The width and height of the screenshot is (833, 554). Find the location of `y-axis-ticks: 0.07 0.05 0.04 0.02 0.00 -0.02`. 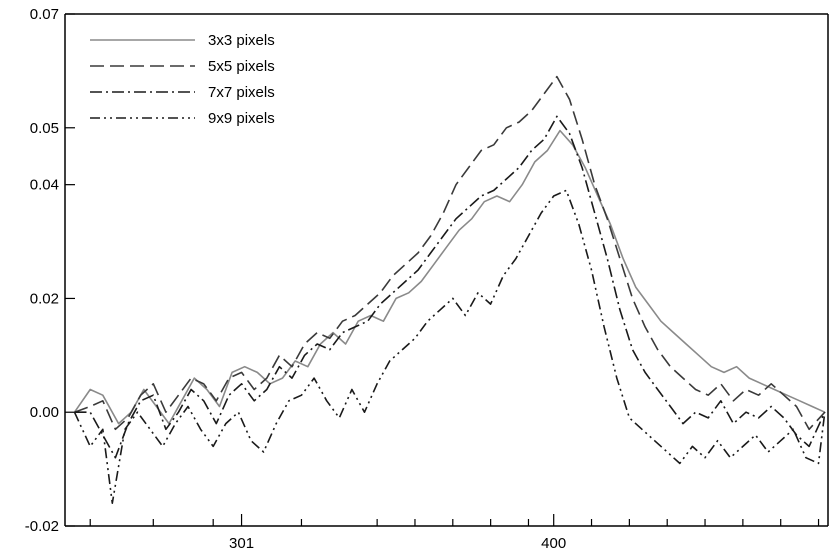

y-axis-ticks: 0.07 0.05 0.04 0.02 0.00 -0.02 is located at coordinates (50, 270).